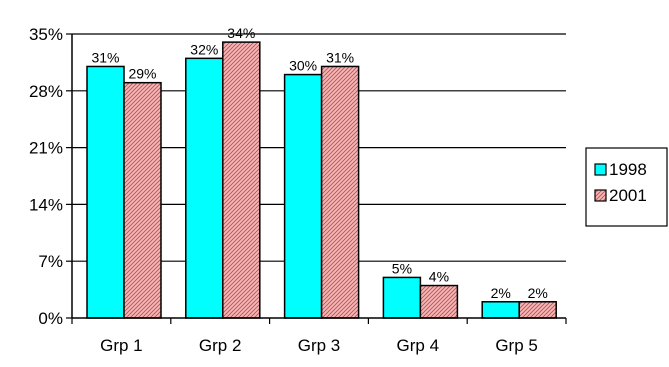 This screenshot has height=367, width=669. Describe the element at coordinates (50, 176) in the screenshot. I see `y-axis-ticks: 0% 7% 14% 21% 28% 35%` at that location.